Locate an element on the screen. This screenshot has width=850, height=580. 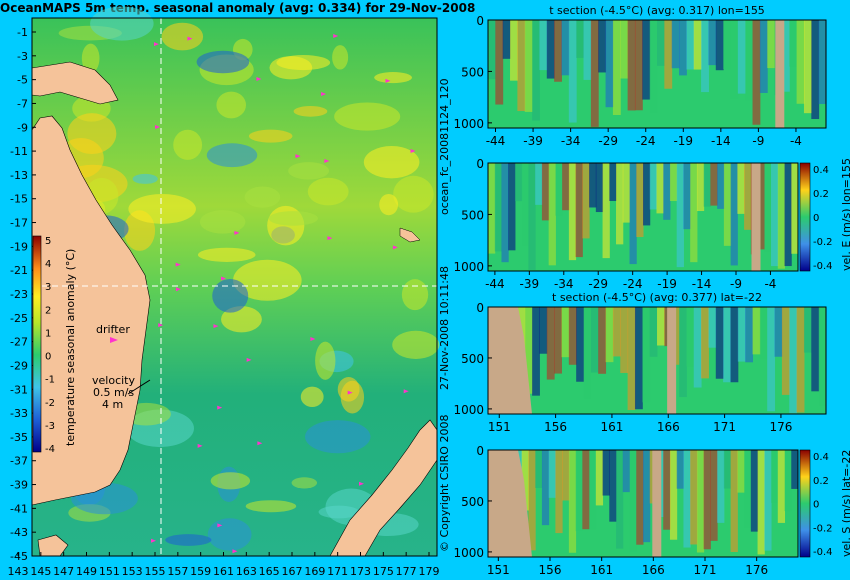
map-lat-tick-label: -13 is located at coordinates (19, 175).